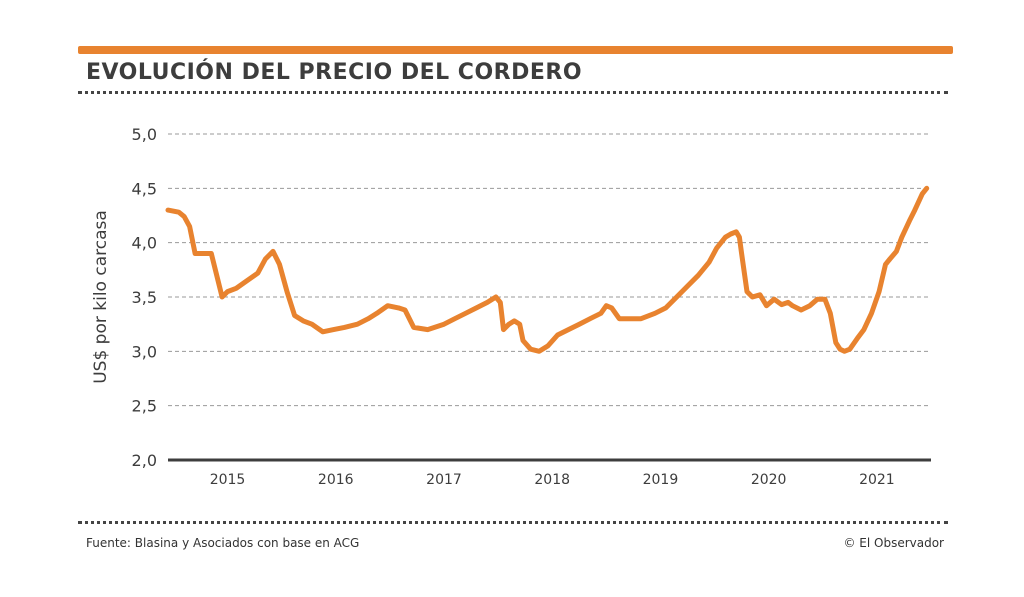 The height and width of the screenshot is (597, 1024). Describe the element at coordinates (144, 243) in the screenshot. I see `y-tick-label: 4,0` at that location.